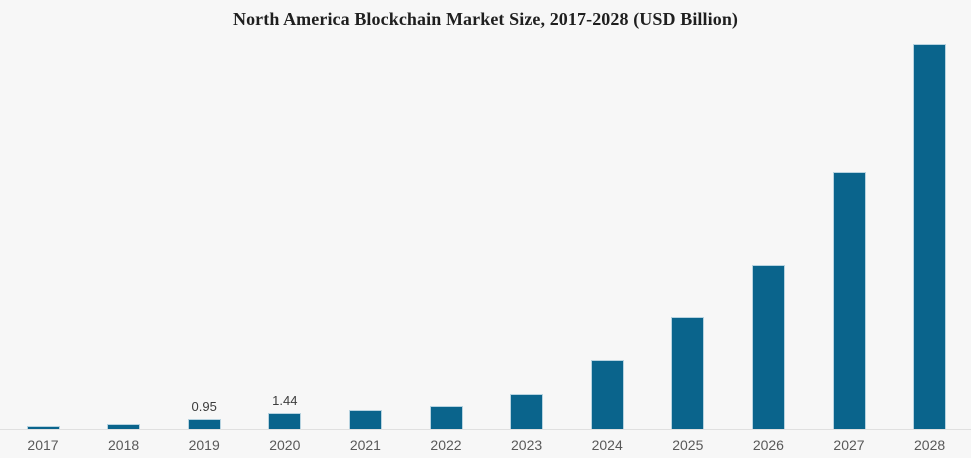  What do you see at coordinates (688, 373) in the screenshot?
I see `bar-2025` at bounding box center [688, 373].